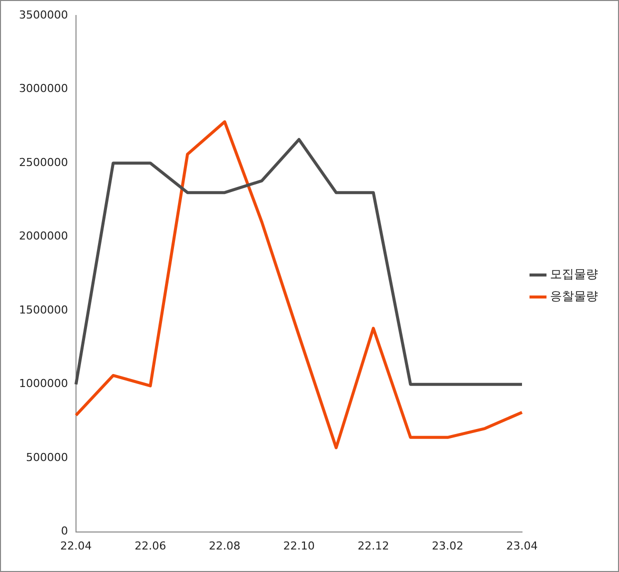 The image size is (619, 572). What do you see at coordinates (574, 296) in the screenshot?
I see `legend-label: 응찰물량` at bounding box center [574, 296].